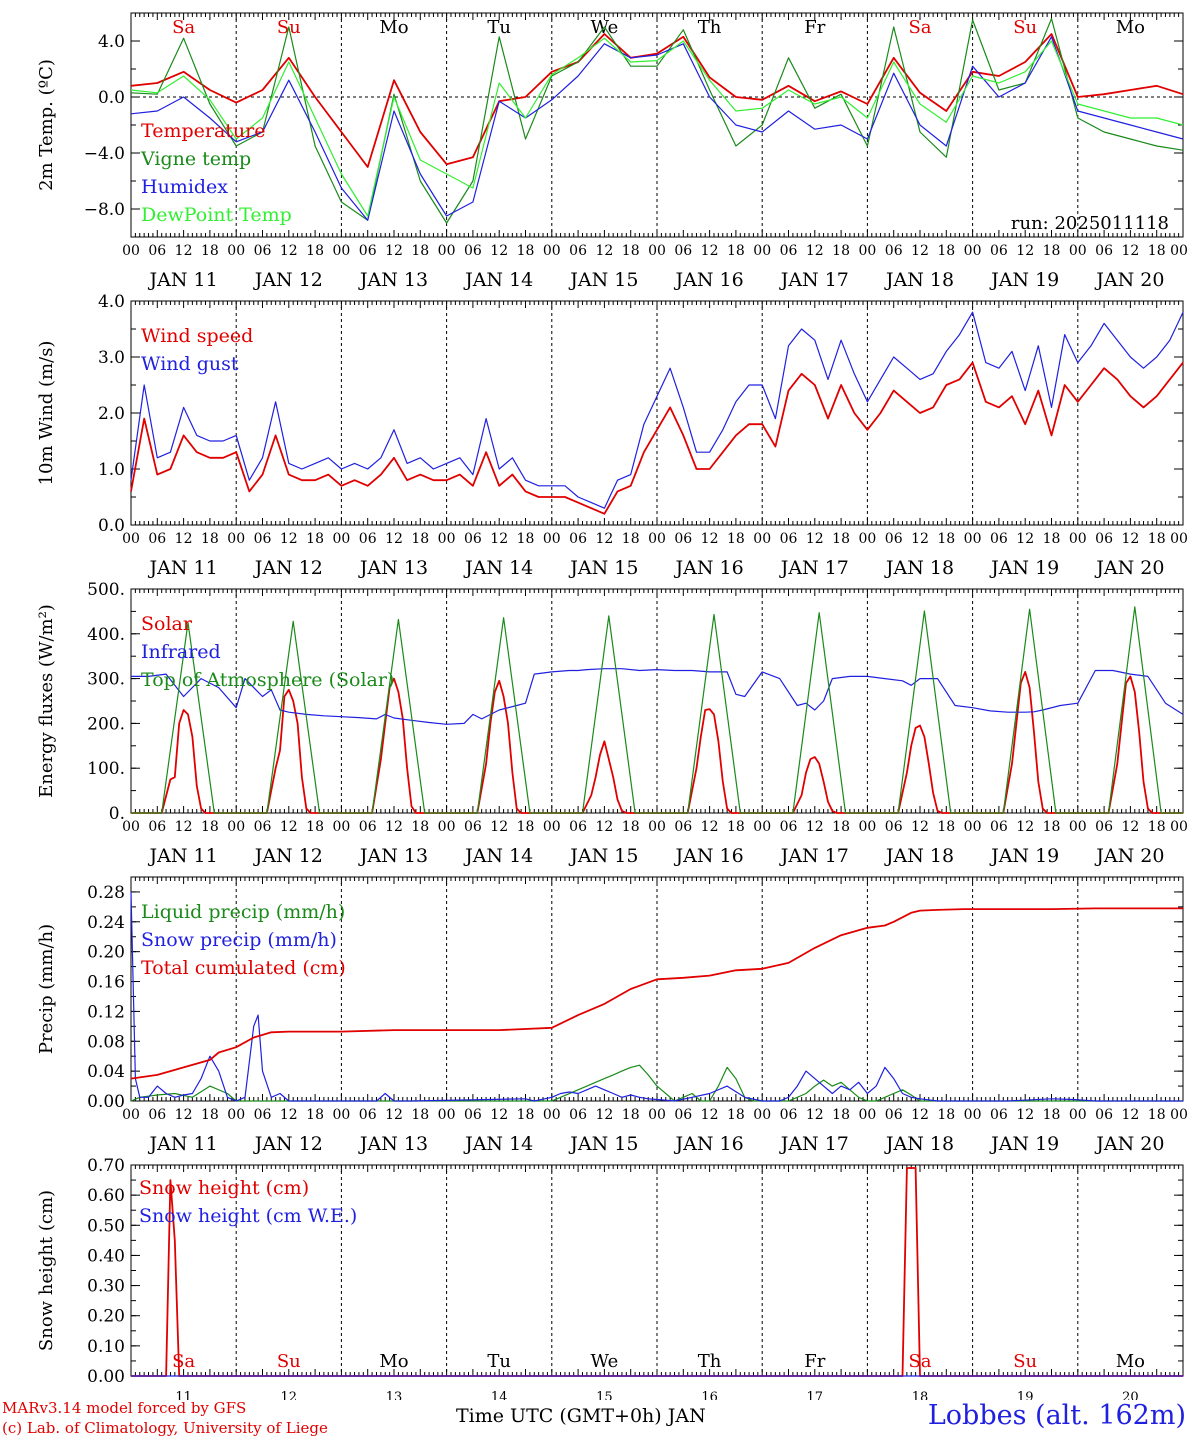  Describe the element at coordinates (709, 1395) in the screenshot. I see `x-day-number: 16` at that location.